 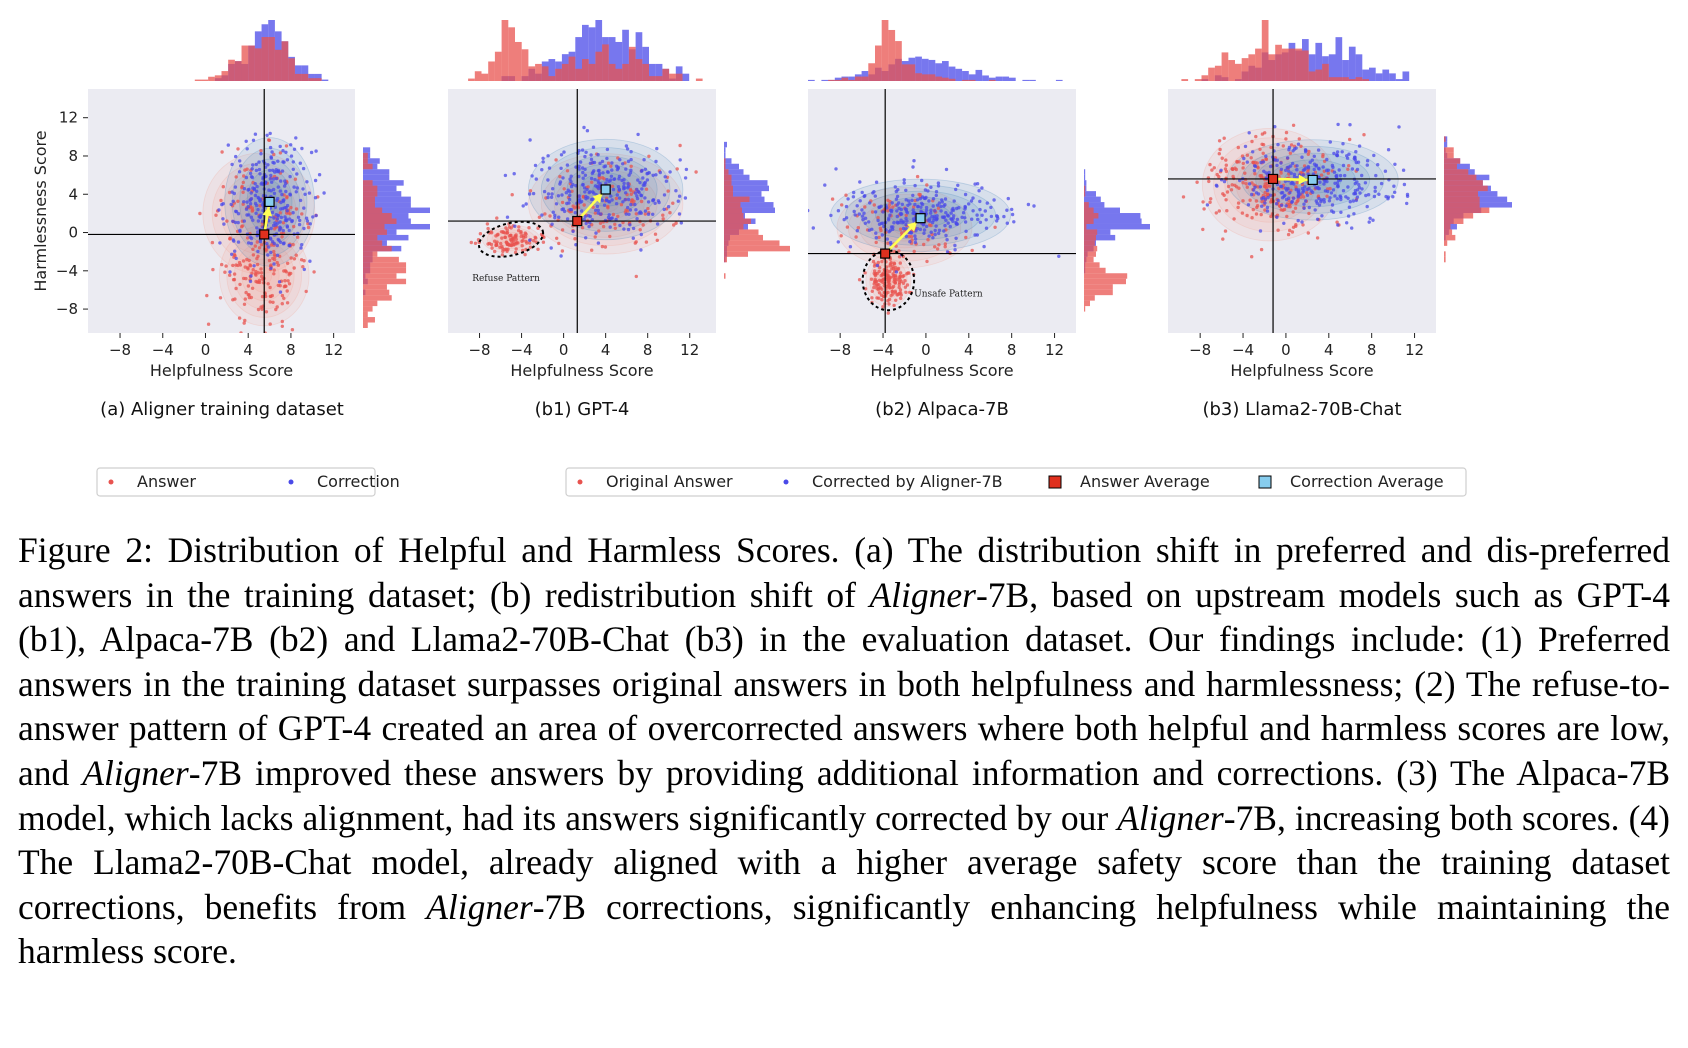 What do you see at coordinates (1301, 370) in the screenshot?
I see `x-axis-label: Helpfulness Score` at bounding box center [1301, 370].